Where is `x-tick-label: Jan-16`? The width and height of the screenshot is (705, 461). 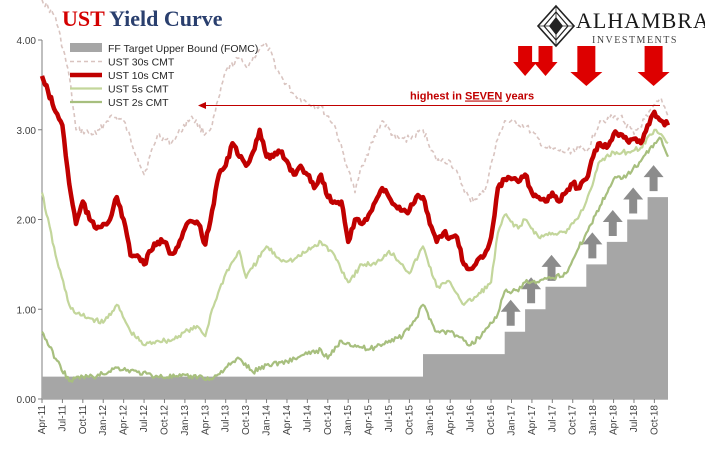
x-tick-label: Jan-16 is located at coordinates (430, 420).